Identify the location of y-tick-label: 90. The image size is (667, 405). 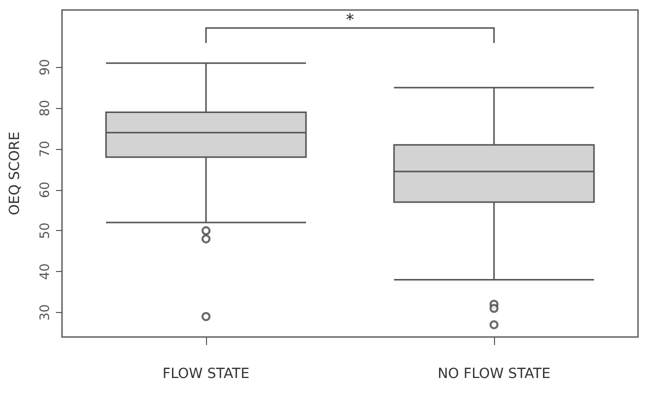
(45, 67).